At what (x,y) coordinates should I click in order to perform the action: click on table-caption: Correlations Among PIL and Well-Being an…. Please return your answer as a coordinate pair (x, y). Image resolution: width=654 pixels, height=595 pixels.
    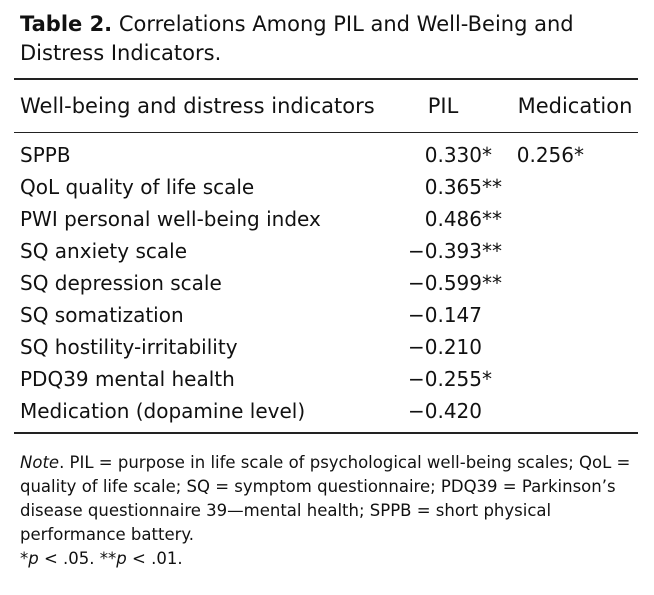
    Looking at the image, I should click on (297, 38).